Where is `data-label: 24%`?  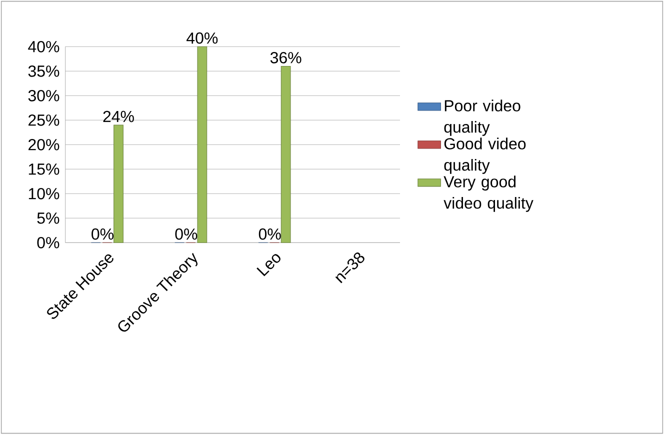
data-label: 24% is located at coordinates (118, 116).